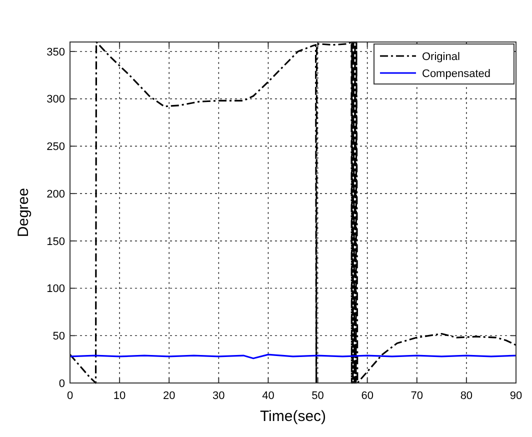 Image resolution: width=532 pixels, height=437 pixels. What do you see at coordinates (516, 396) in the screenshot?
I see `x-tick-label: 90` at bounding box center [516, 396].